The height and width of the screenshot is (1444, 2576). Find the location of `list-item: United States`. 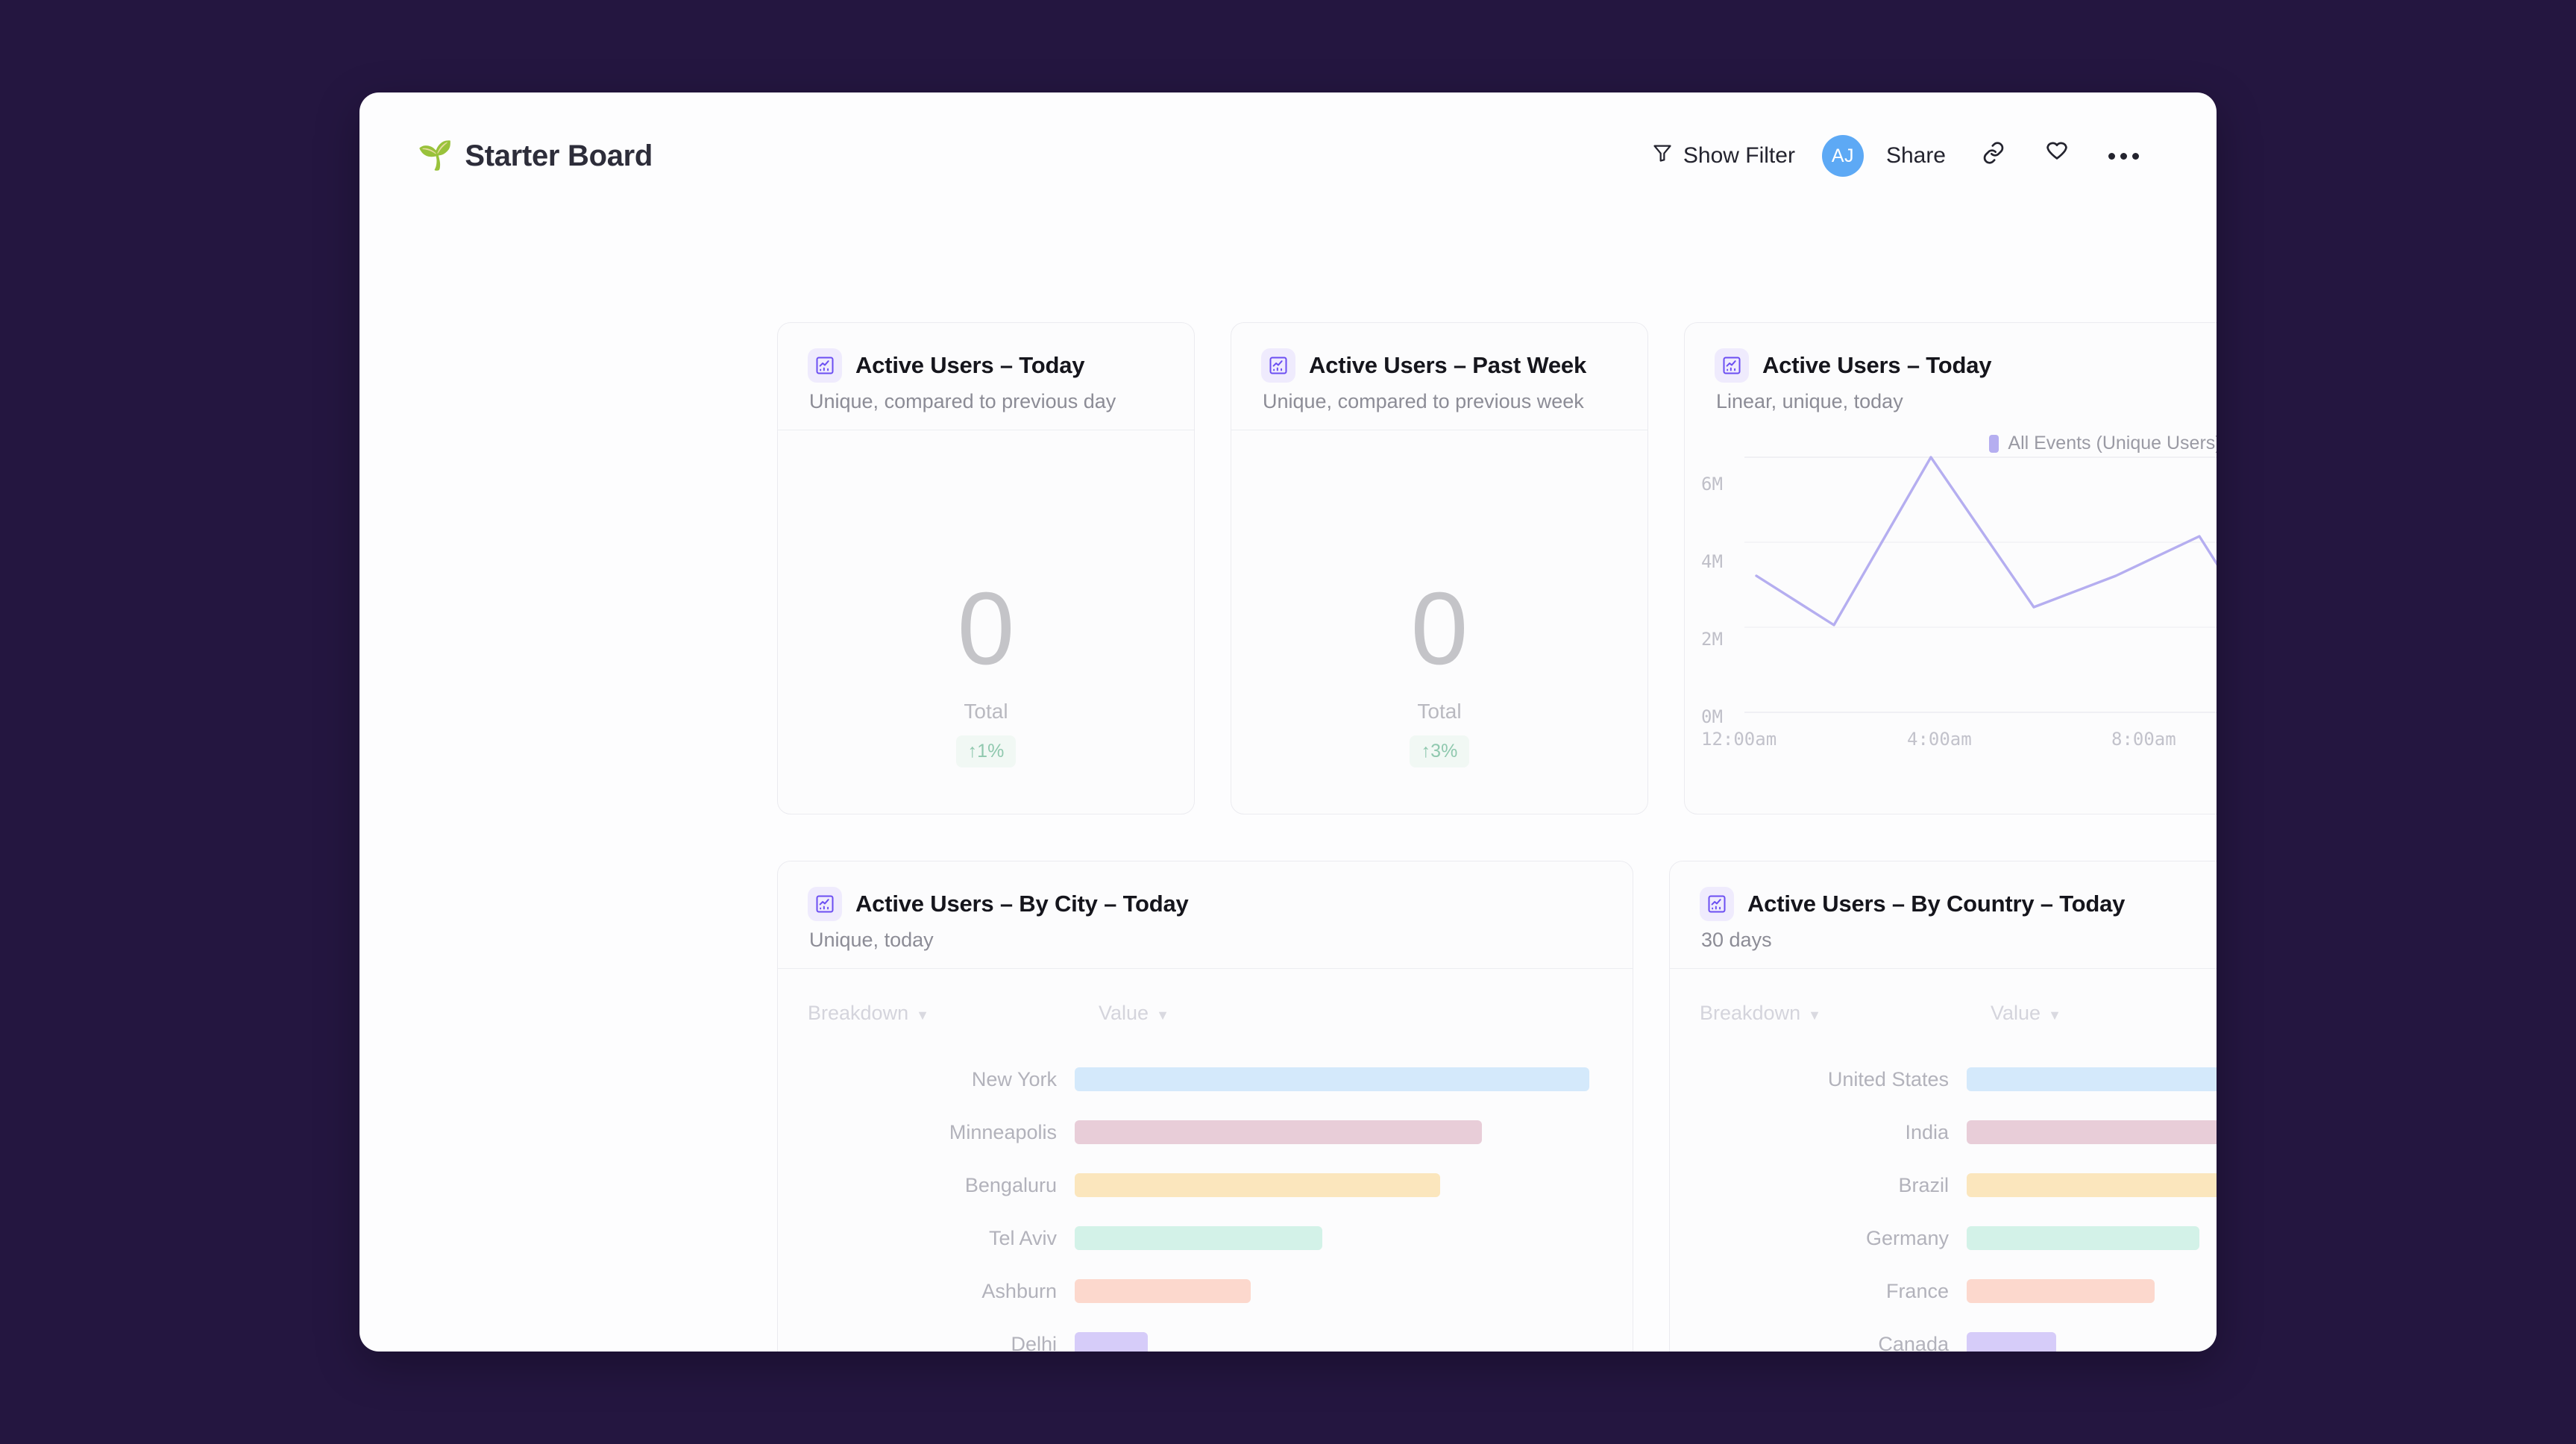

list-item: United States is located at coordinates (1944, 1079).